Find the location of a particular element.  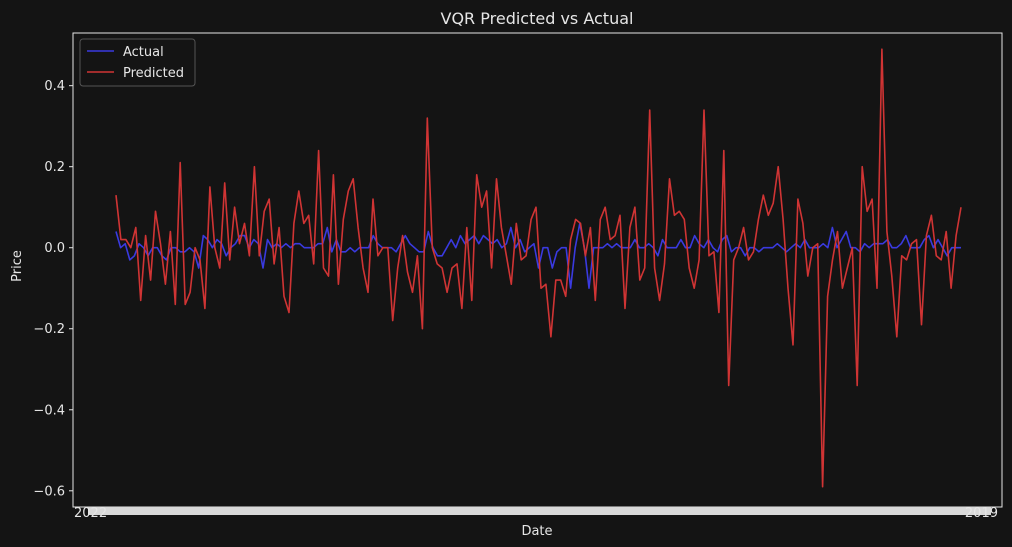

y-tick-label: 0.4 is located at coordinates (54, 86).